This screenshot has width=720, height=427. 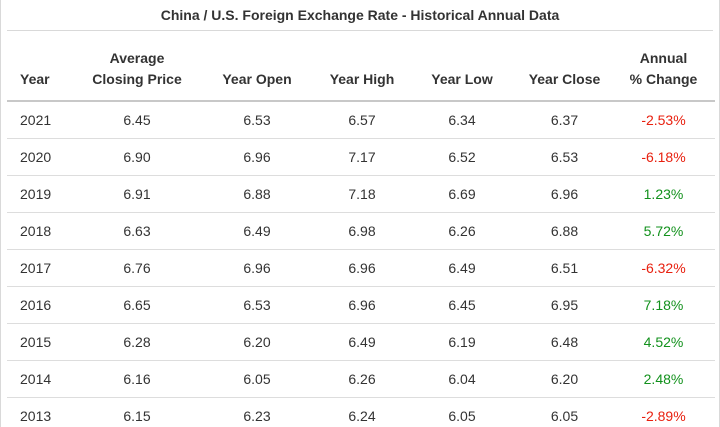 I want to click on cell-year-close: 6.37, so click(x=564, y=120).